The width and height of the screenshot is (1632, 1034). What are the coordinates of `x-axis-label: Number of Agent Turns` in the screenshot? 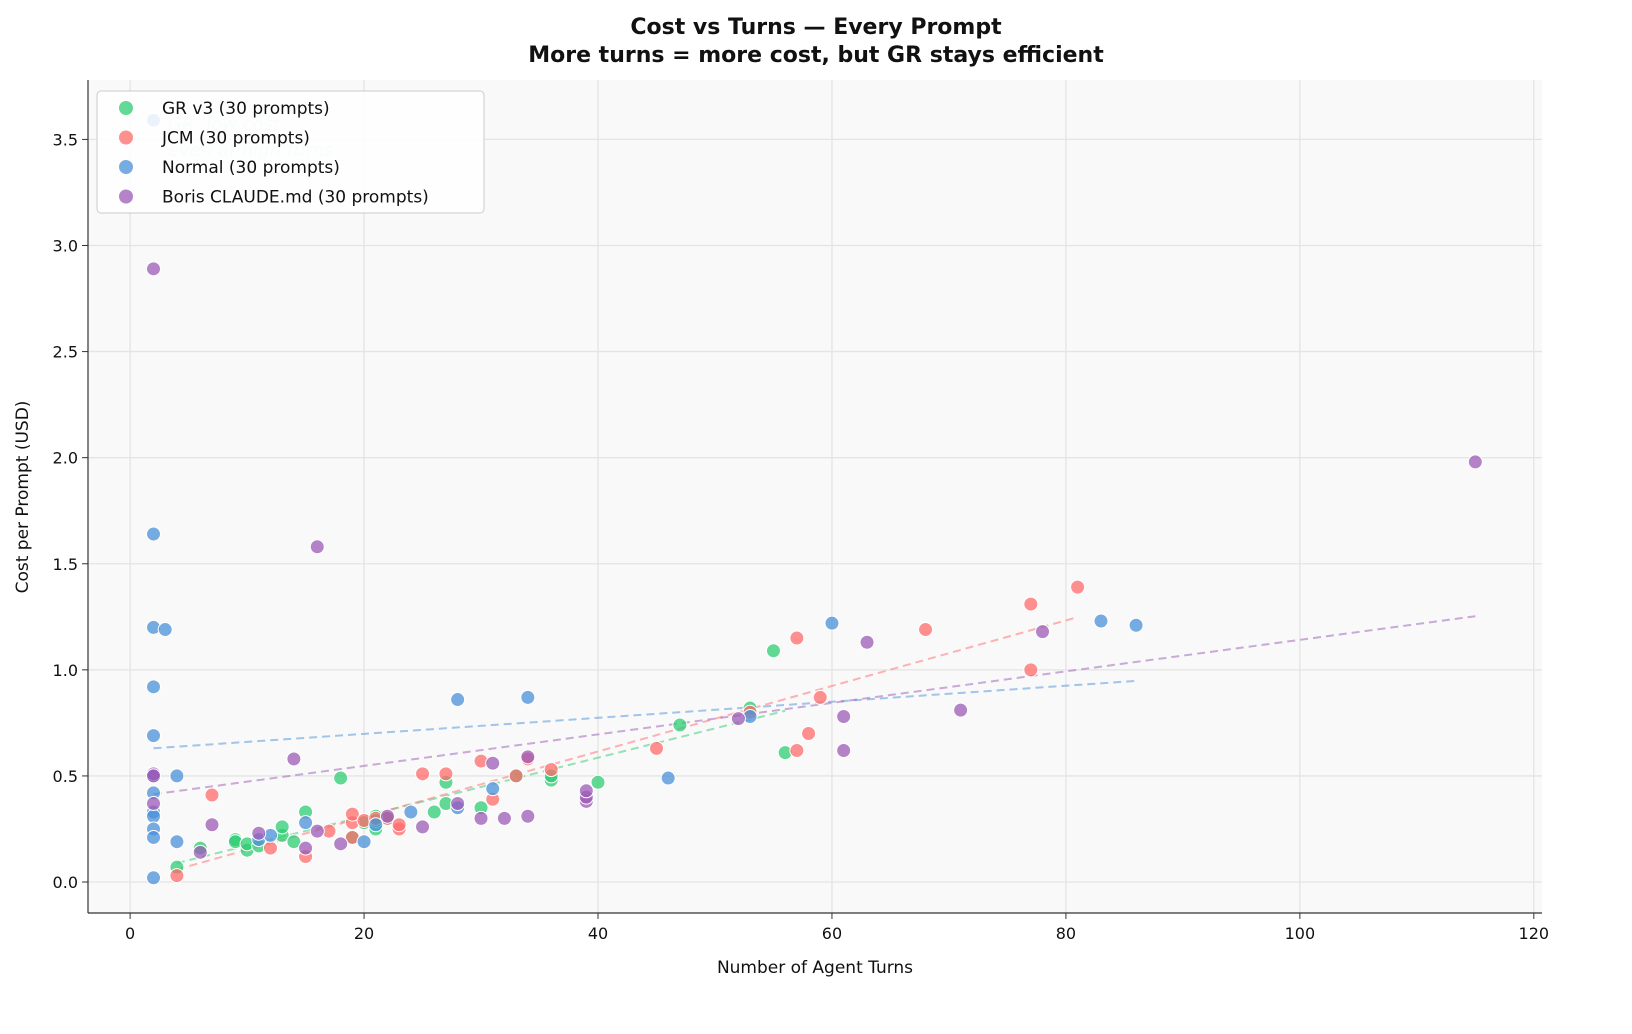 It's located at (815, 968).